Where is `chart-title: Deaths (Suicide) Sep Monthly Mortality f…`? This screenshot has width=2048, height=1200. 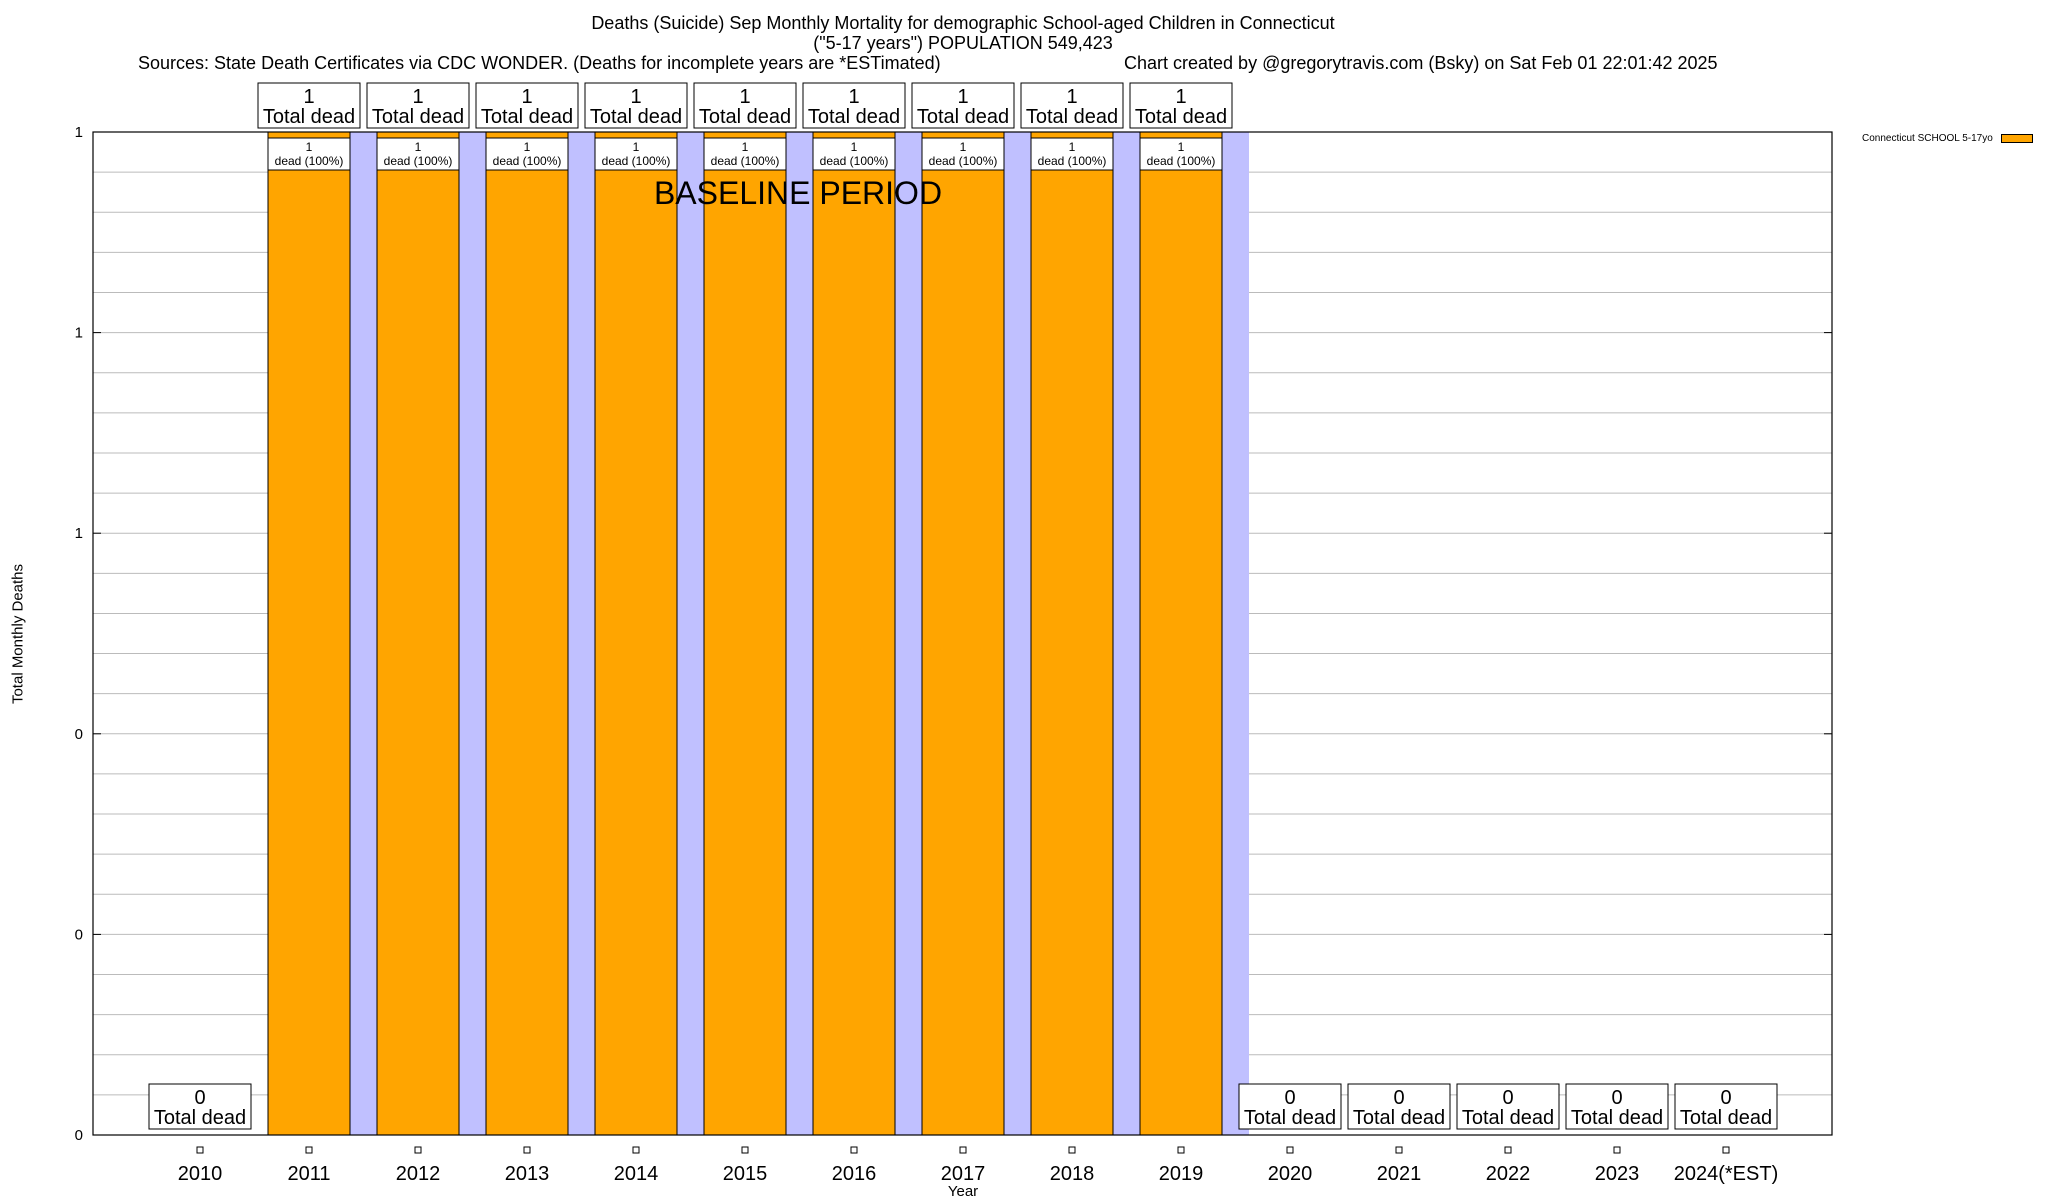
chart-title: Deaths (Suicide) Sep Monthly Mortality f… is located at coordinates (963, 23).